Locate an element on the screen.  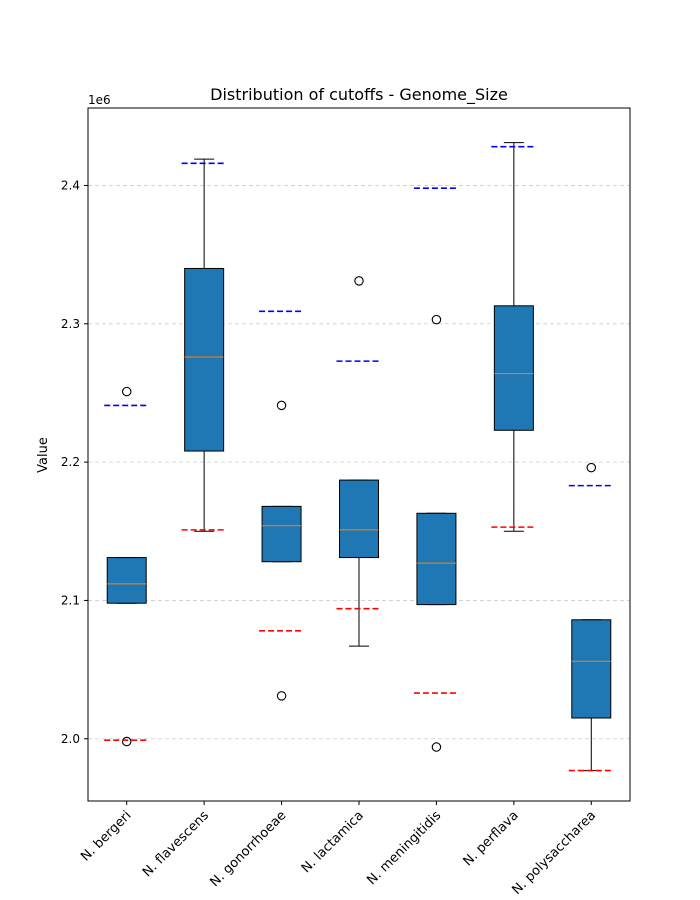
y-tick-label: 2.1 is located at coordinates (70, 600).